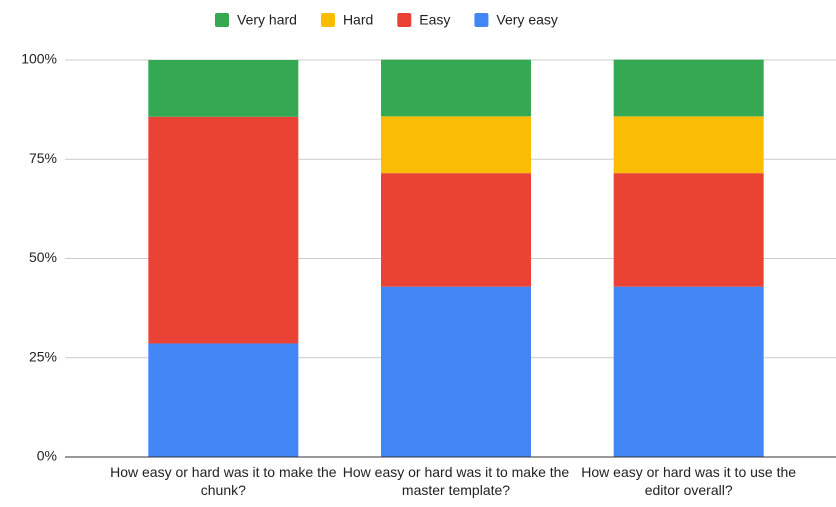 This screenshot has width=836, height=507. What do you see at coordinates (267, 20) in the screenshot?
I see `legend-label: Very hard` at bounding box center [267, 20].